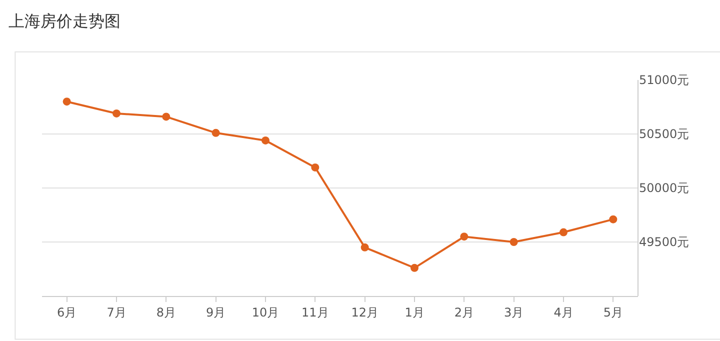  Describe the element at coordinates (464, 312) in the screenshot. I see `x-tick-label: 2月` at that location.